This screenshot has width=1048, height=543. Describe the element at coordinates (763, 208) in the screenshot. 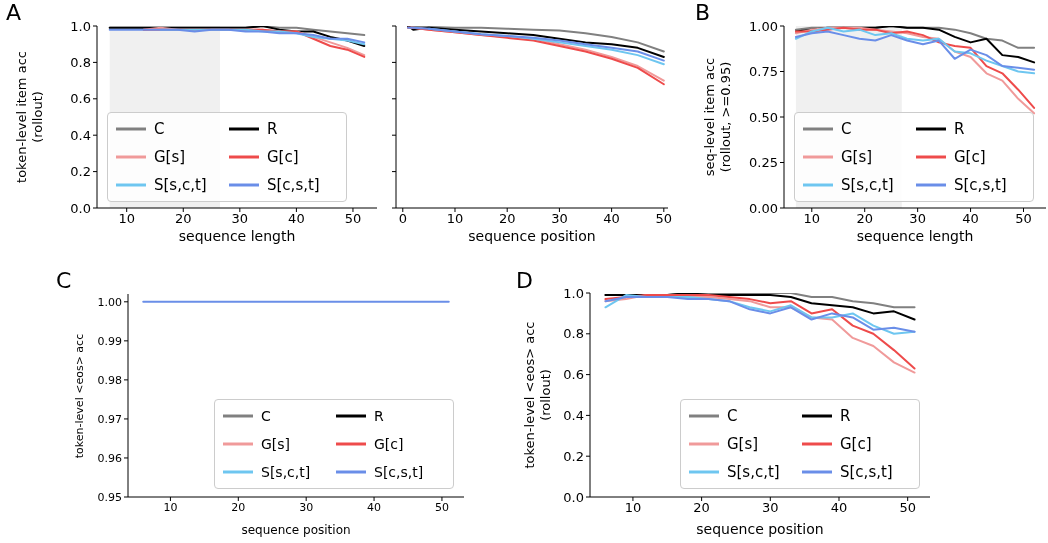

I see `y-tick-label: 0.00` at that location.